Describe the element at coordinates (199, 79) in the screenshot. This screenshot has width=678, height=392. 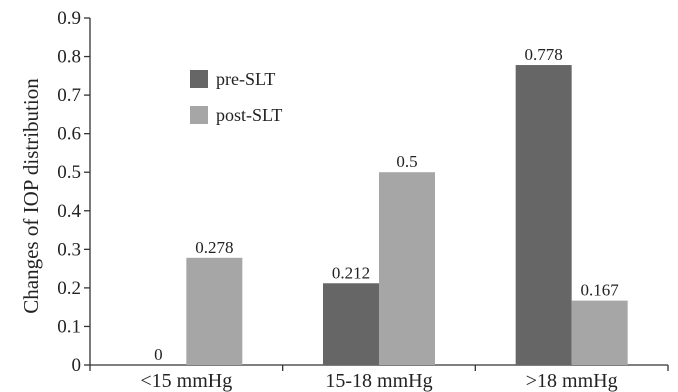
I see `legend-swatch-pre-slt` at that location.